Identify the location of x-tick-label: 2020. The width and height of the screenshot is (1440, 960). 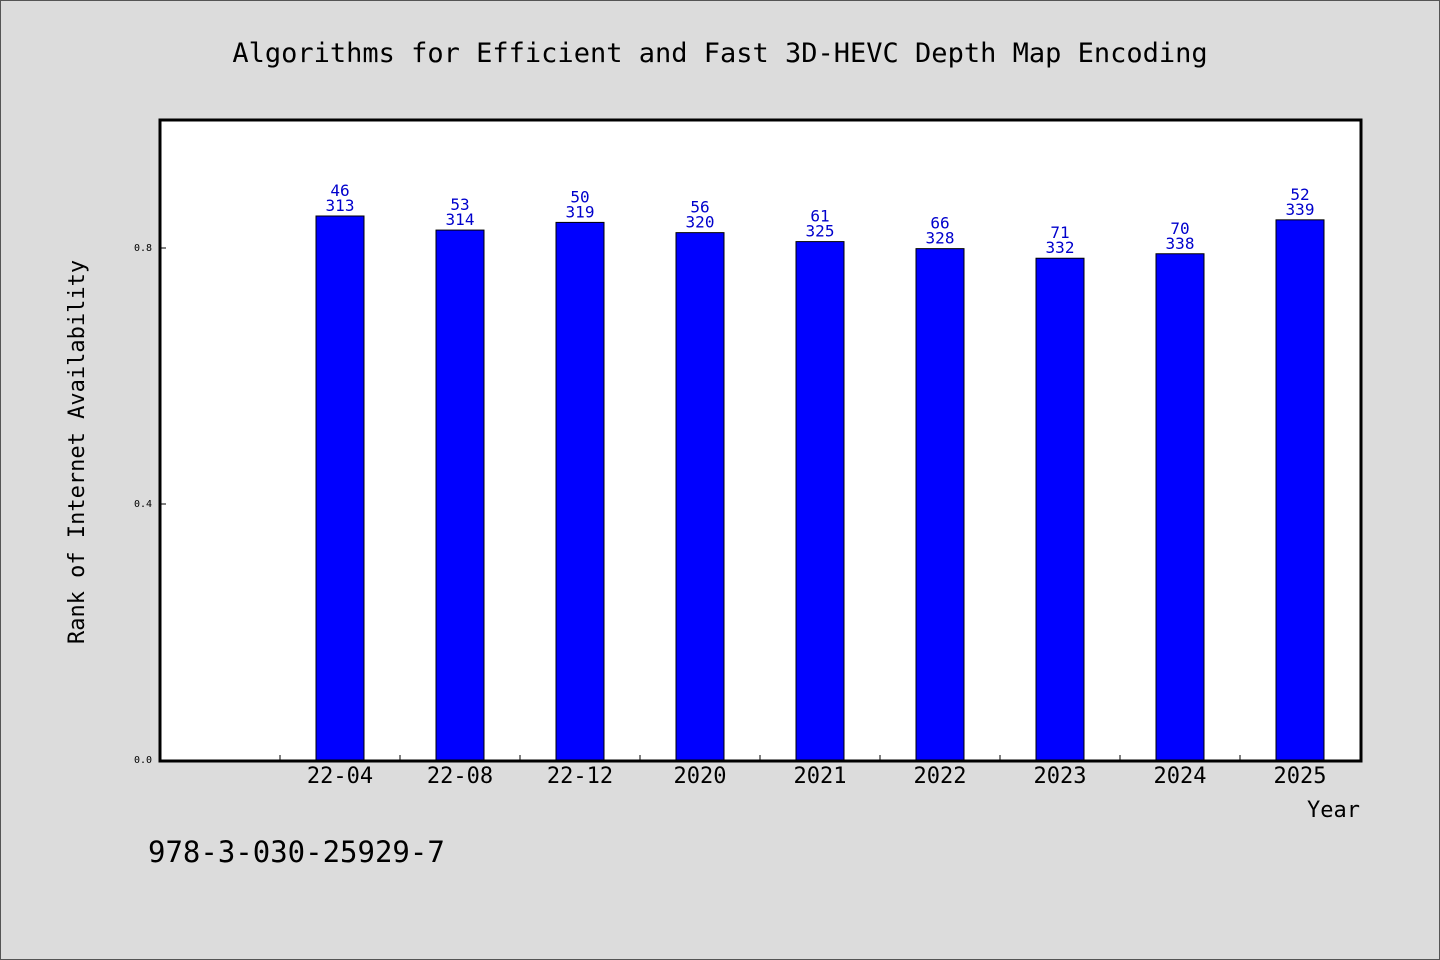
(700, 776).